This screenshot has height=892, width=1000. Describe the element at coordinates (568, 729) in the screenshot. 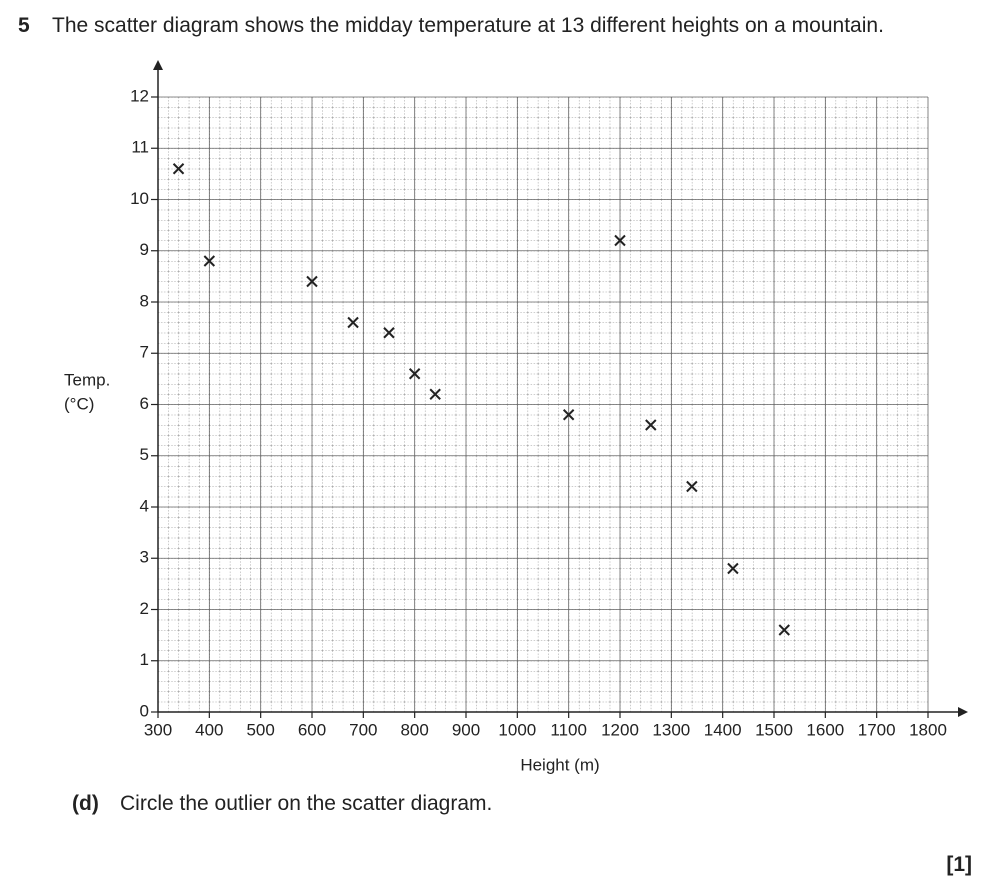

I see `x-tick-label: 1100` at that location.